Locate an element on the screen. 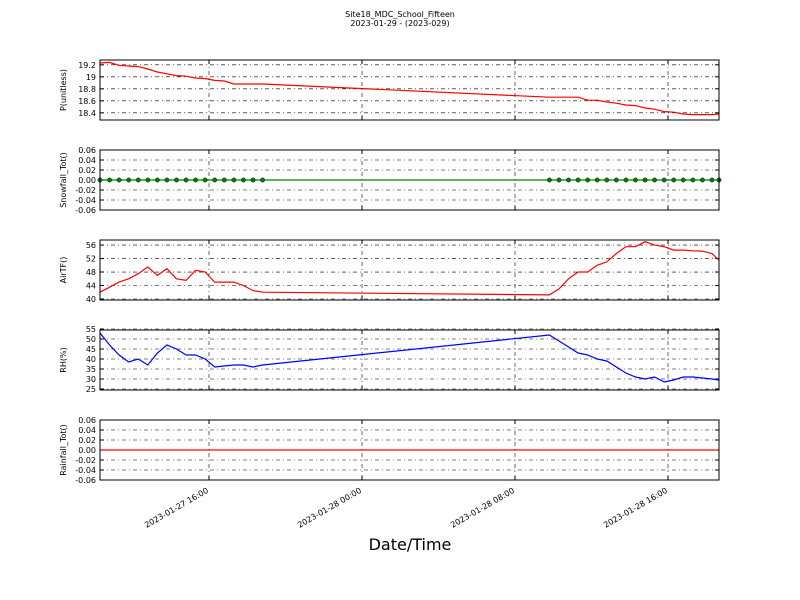  y-axis-label: Snowfall_Tot() is located at coordinates (63, 180).